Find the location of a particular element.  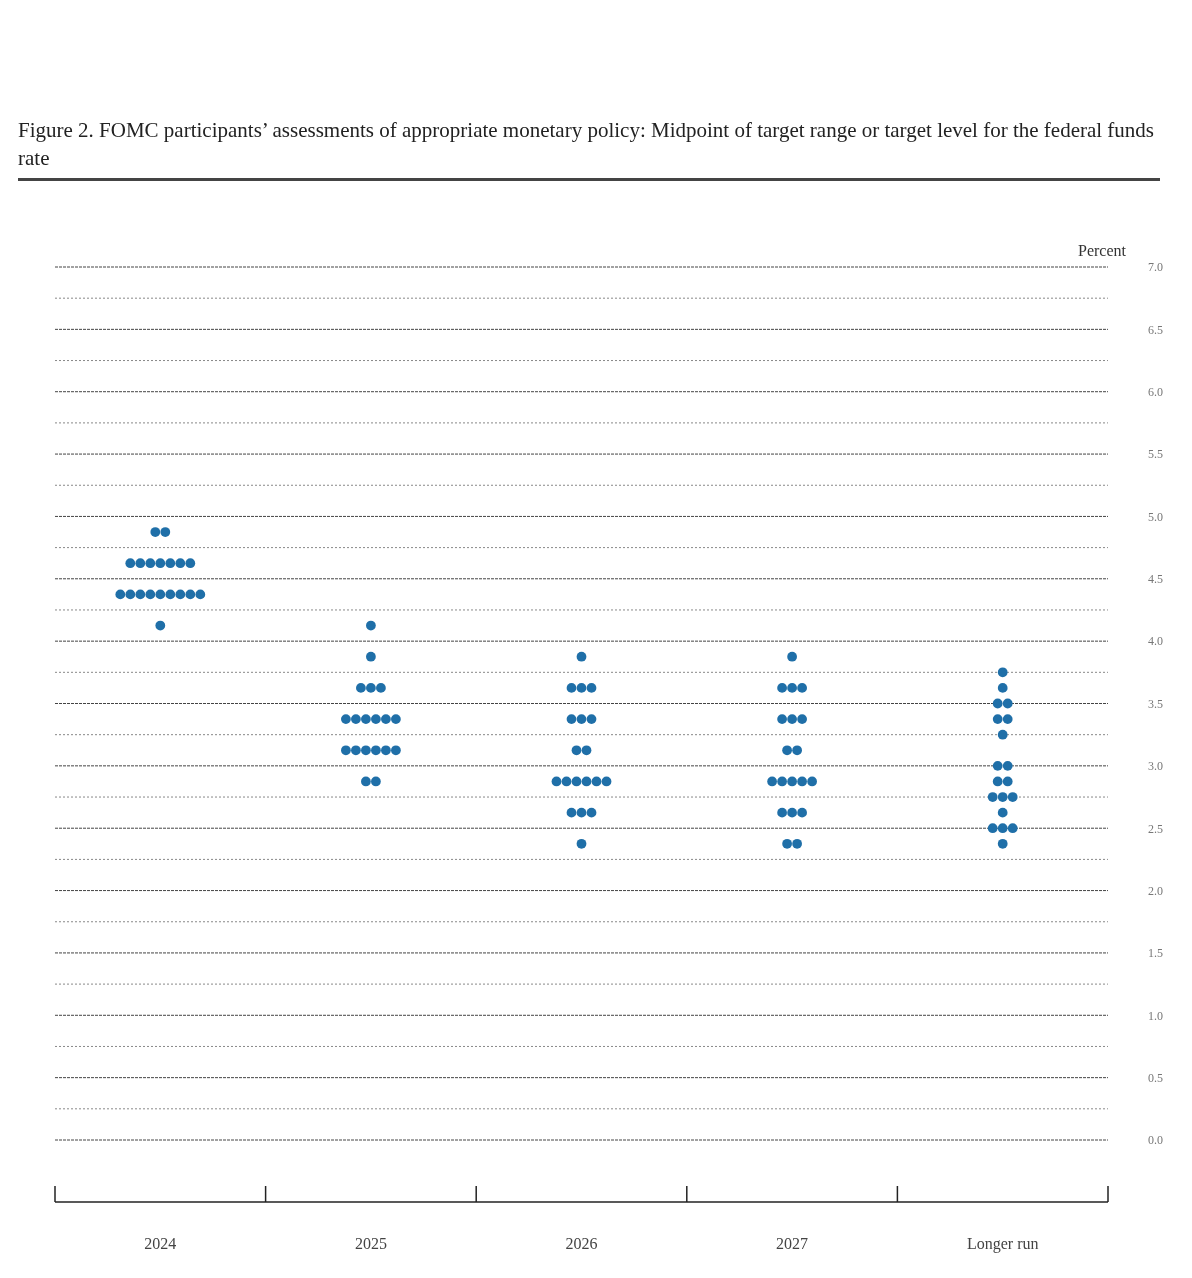

y-tick-label: 0.5 is located at coordinates (1155, 1077).